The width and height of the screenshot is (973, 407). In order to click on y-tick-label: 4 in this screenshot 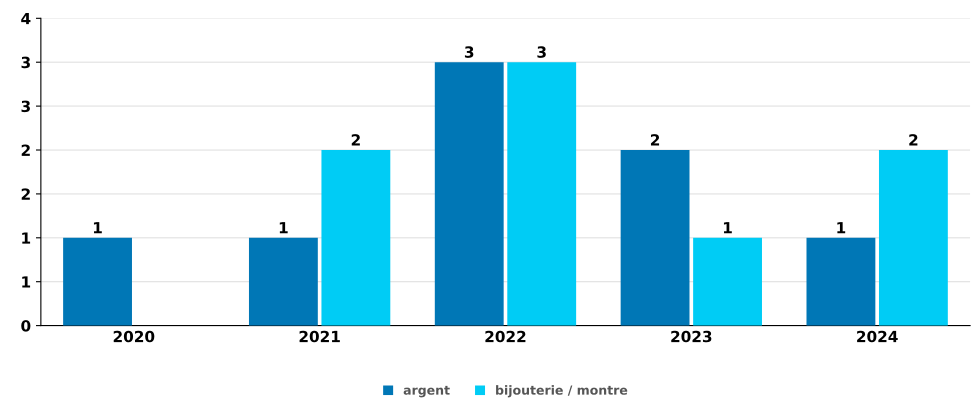, I will do `click(25, 18)`.